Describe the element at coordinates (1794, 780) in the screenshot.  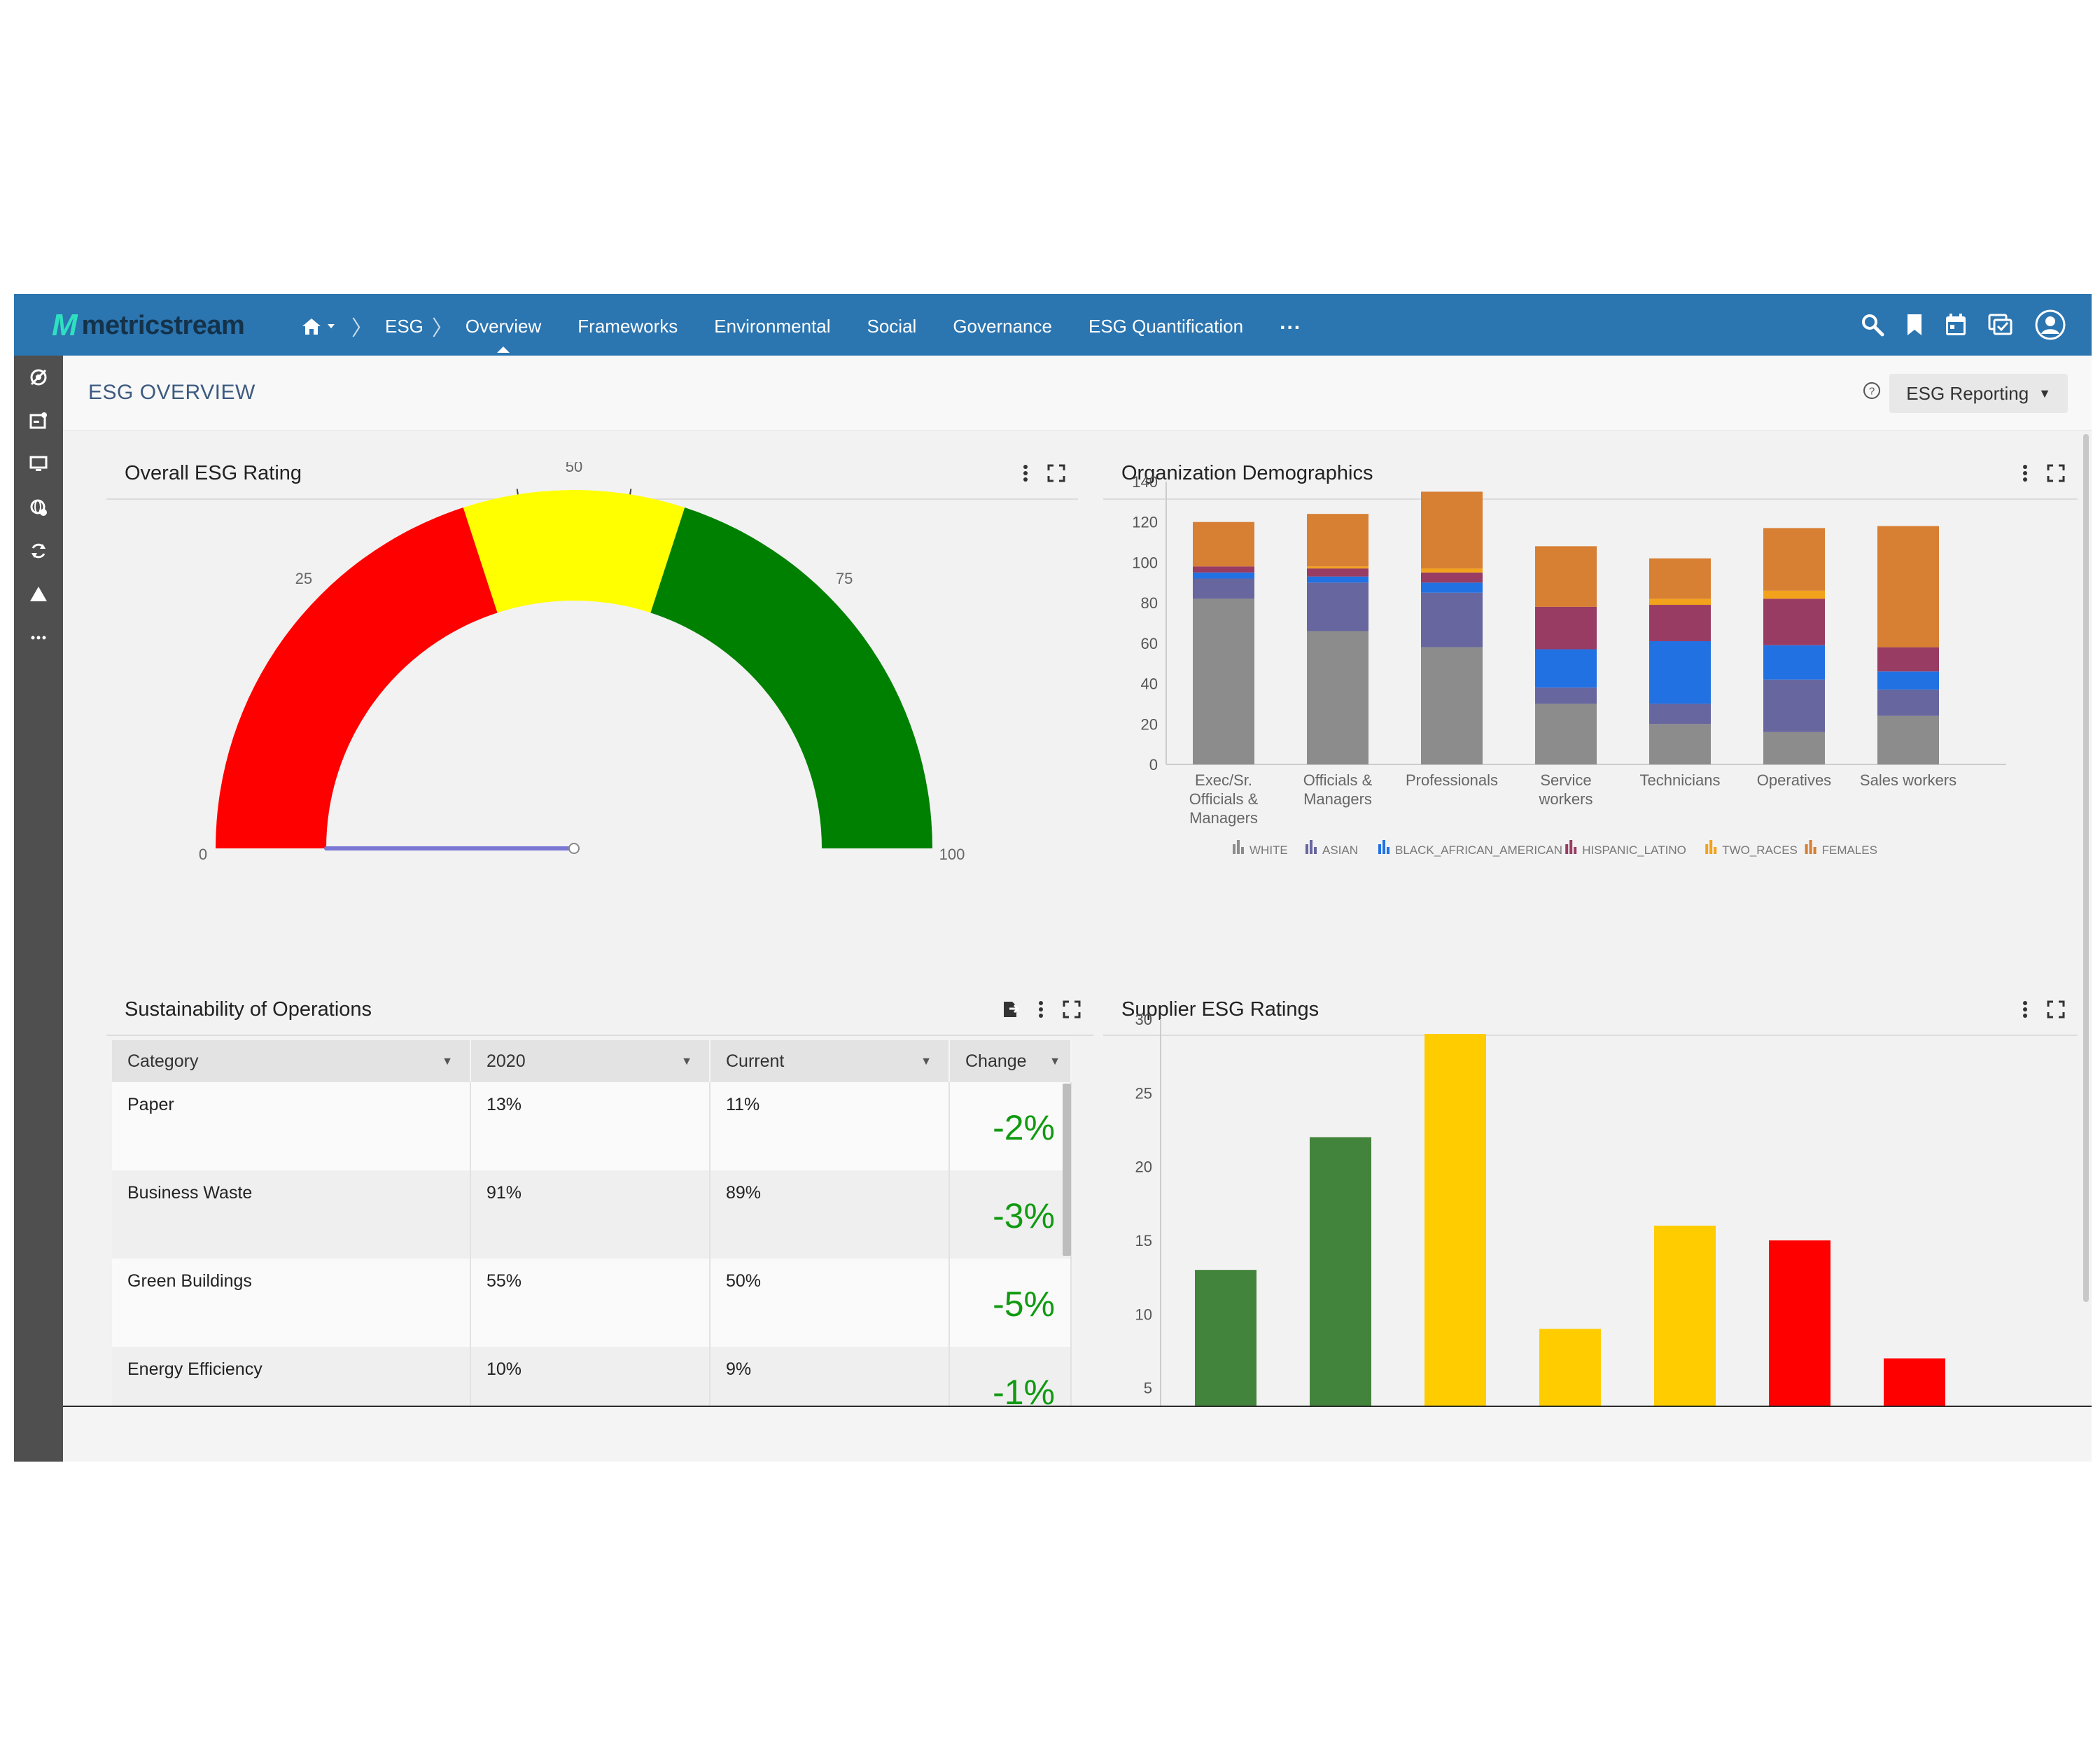
I see `x-tick-label: Operatives` at that location.